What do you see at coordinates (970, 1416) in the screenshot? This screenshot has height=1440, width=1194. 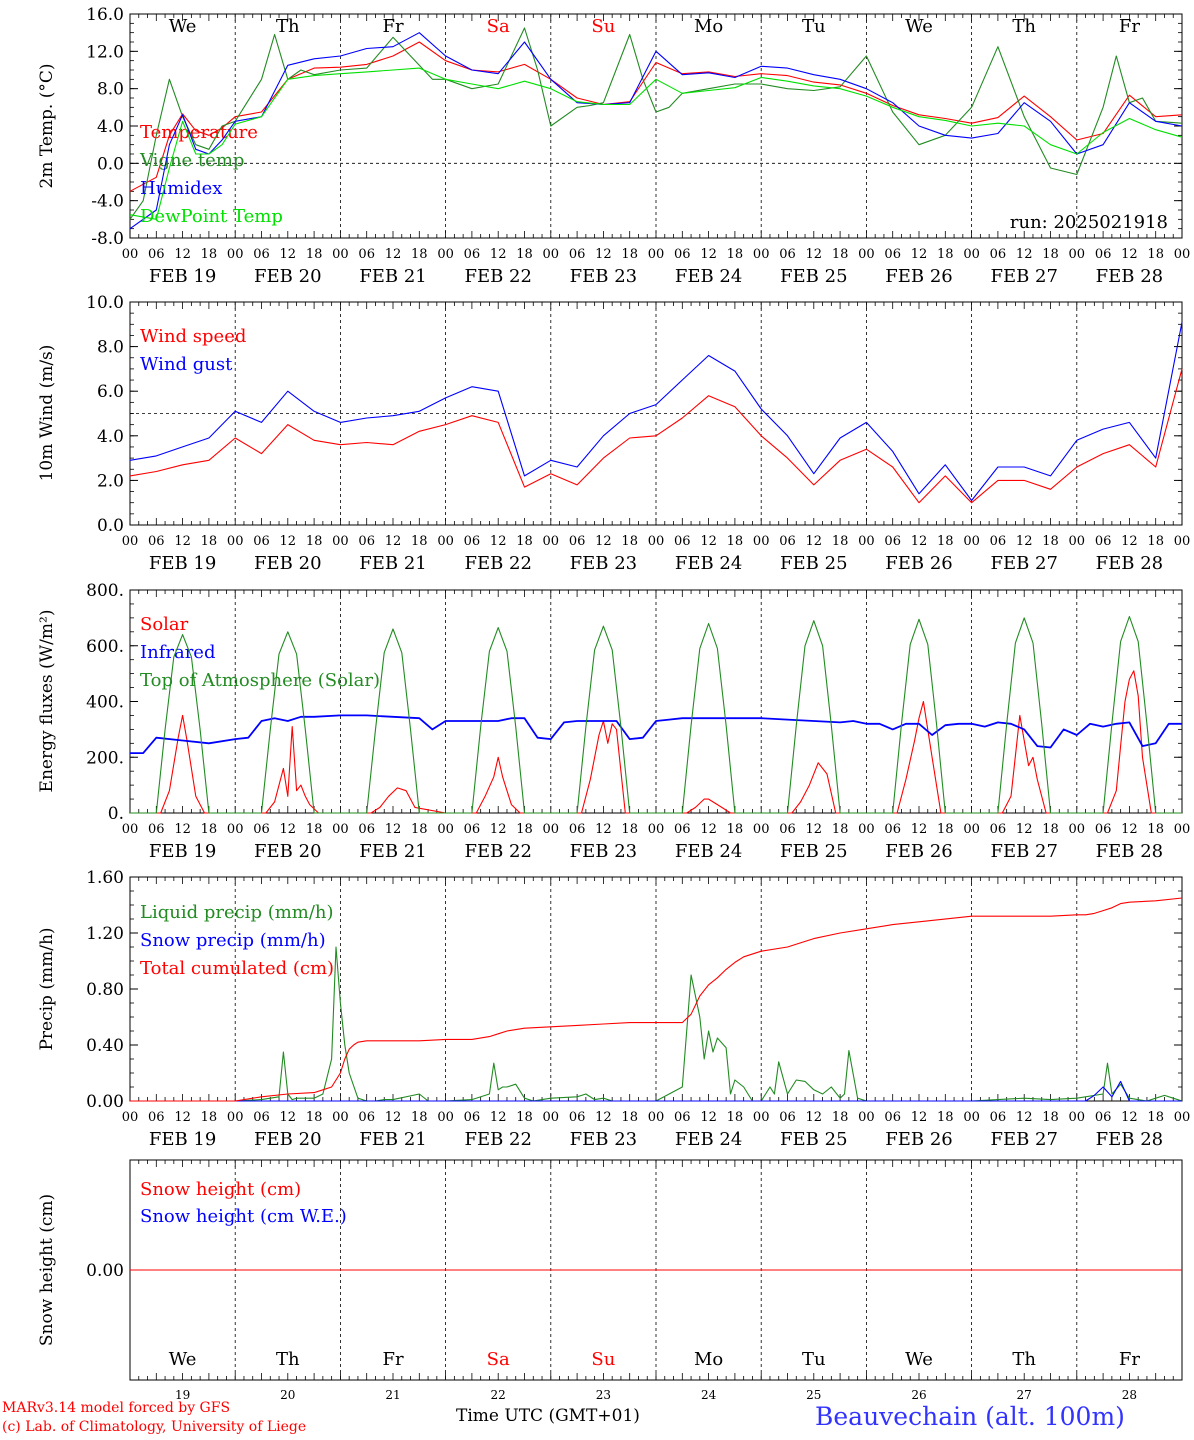 I see `station-name: Beauvechain (alt. 100m)` at bounding box center [970, 1416].